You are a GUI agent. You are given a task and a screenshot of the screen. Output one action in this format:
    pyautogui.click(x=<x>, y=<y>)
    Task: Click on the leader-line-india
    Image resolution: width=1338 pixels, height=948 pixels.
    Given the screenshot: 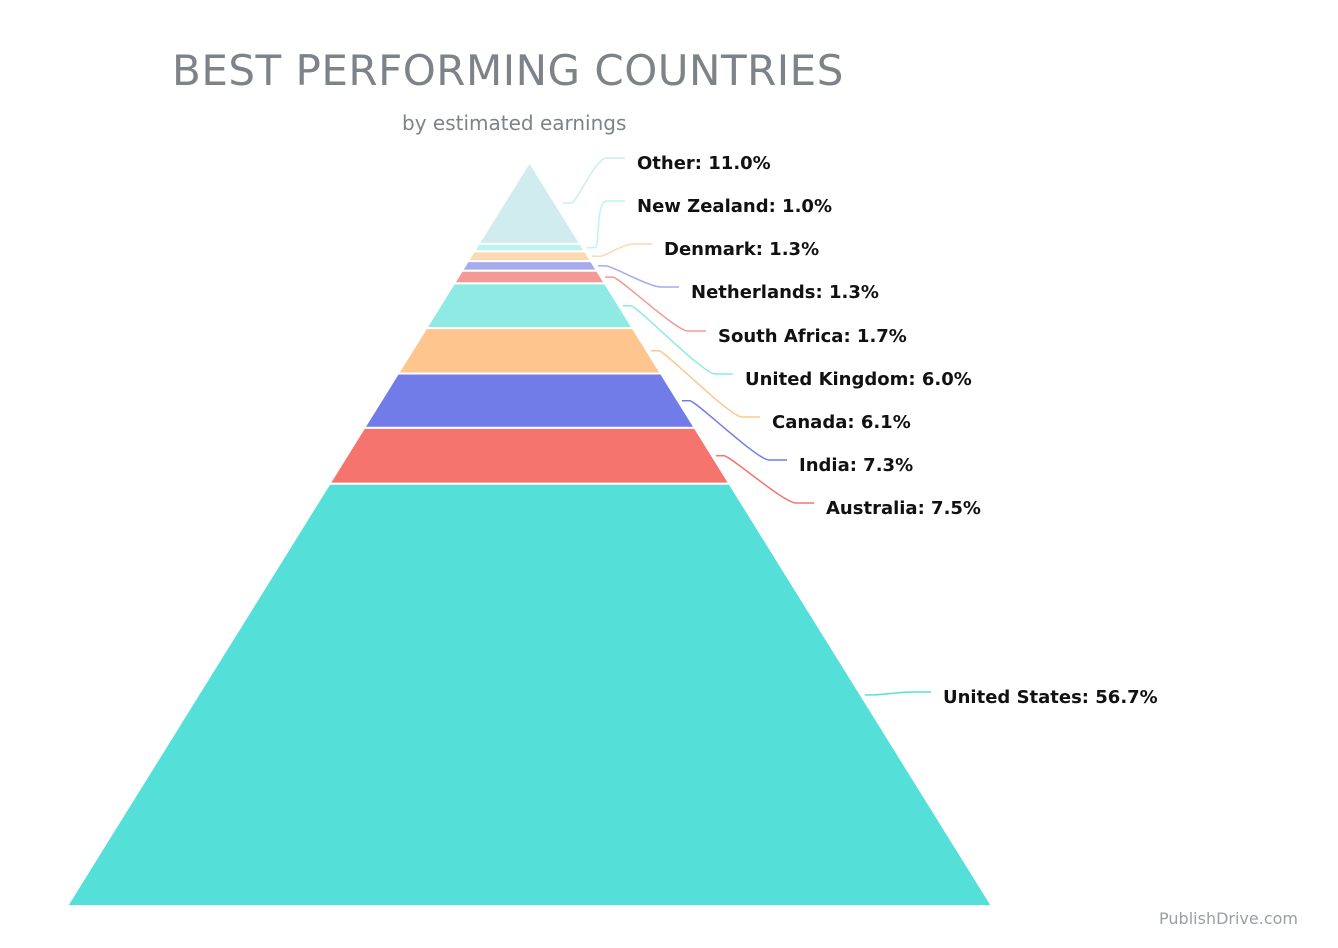 What is the action you would take?
    pyautogui.click(x=734, y=430)
    